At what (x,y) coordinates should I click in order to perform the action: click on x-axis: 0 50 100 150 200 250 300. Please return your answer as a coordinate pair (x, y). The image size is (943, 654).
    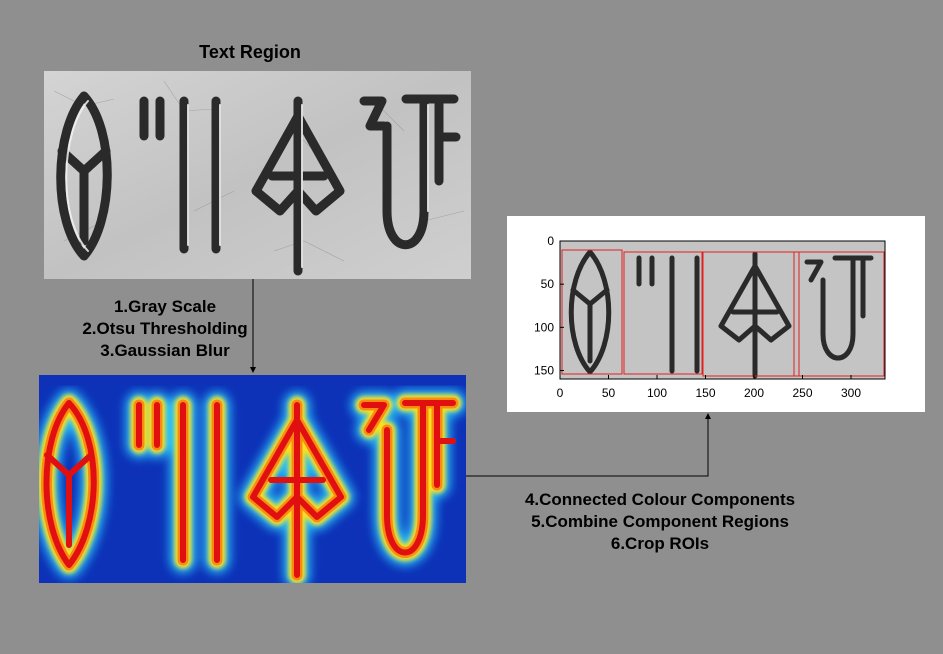
    Looking at the image, I should click on (709, 387).